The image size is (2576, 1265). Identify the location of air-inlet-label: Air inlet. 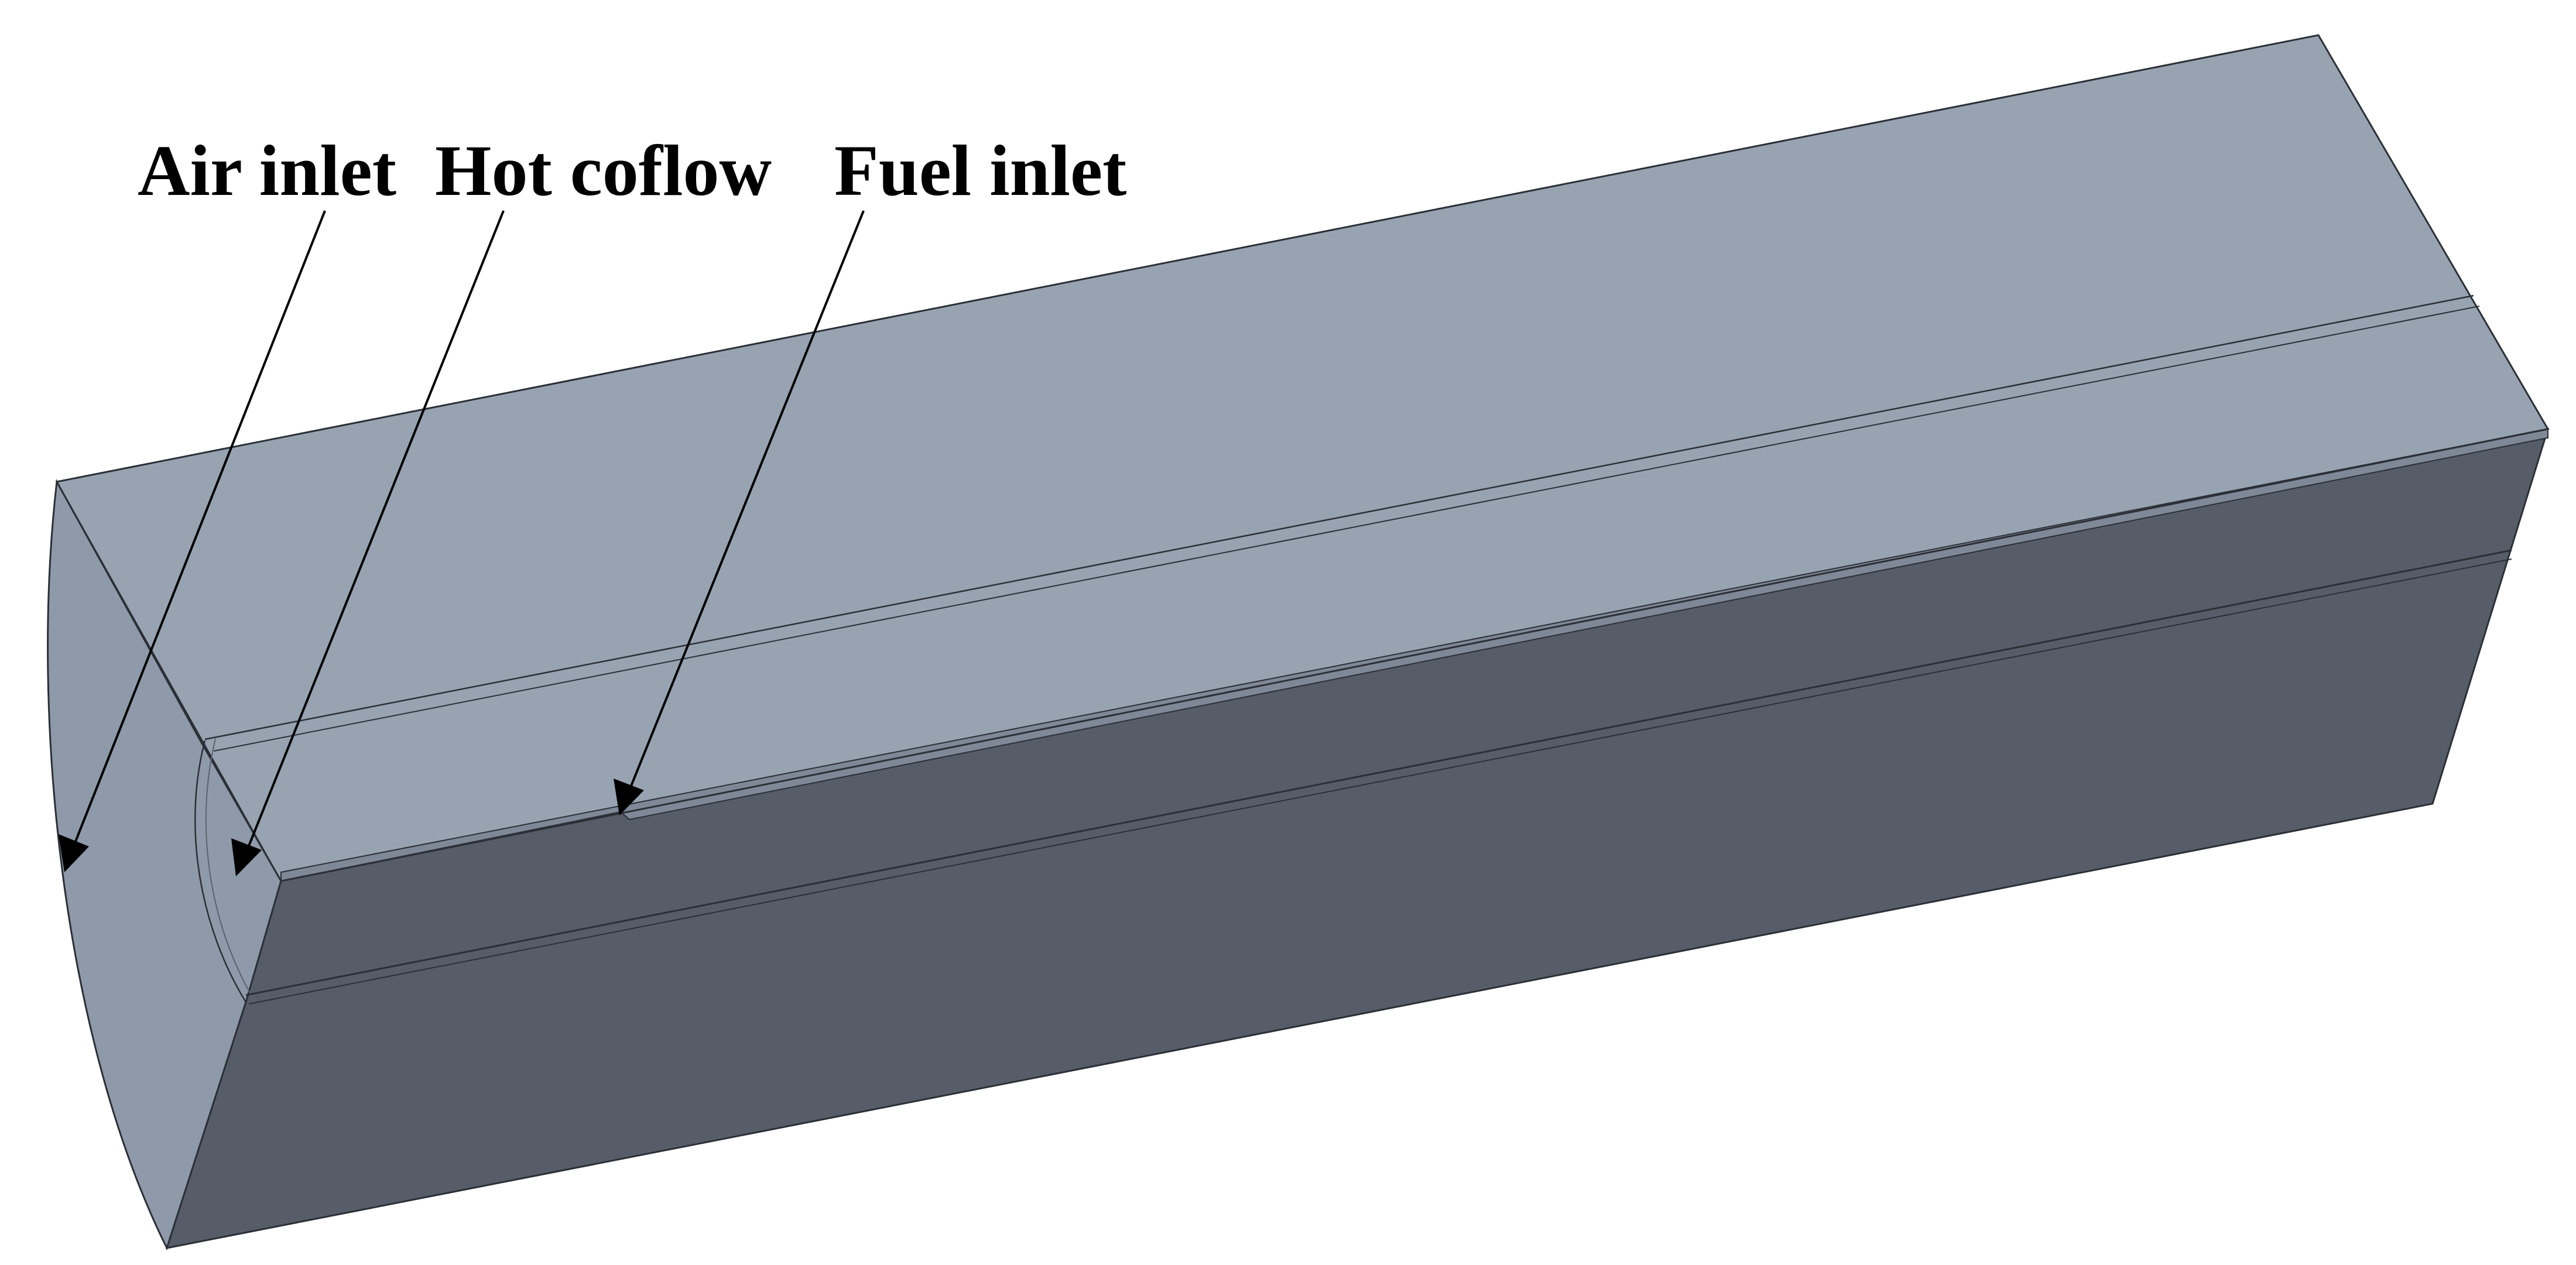
(267, 171).